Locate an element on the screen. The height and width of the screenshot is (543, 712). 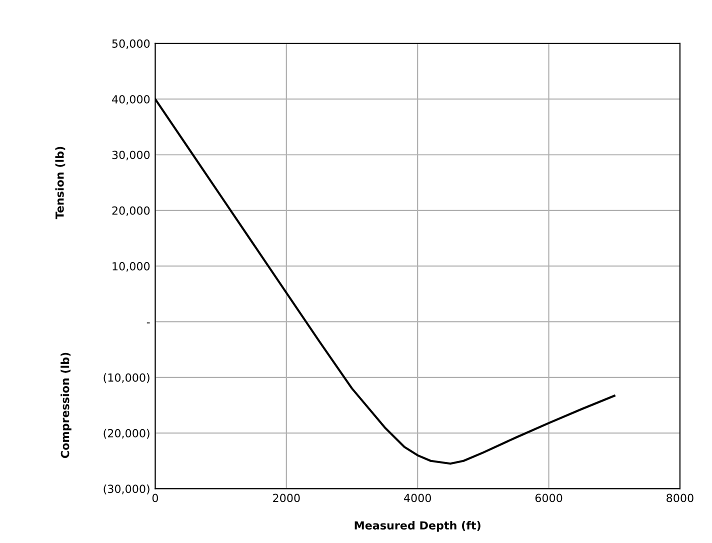
x-tick-label: 6000 is located at coordinates (548, 498).